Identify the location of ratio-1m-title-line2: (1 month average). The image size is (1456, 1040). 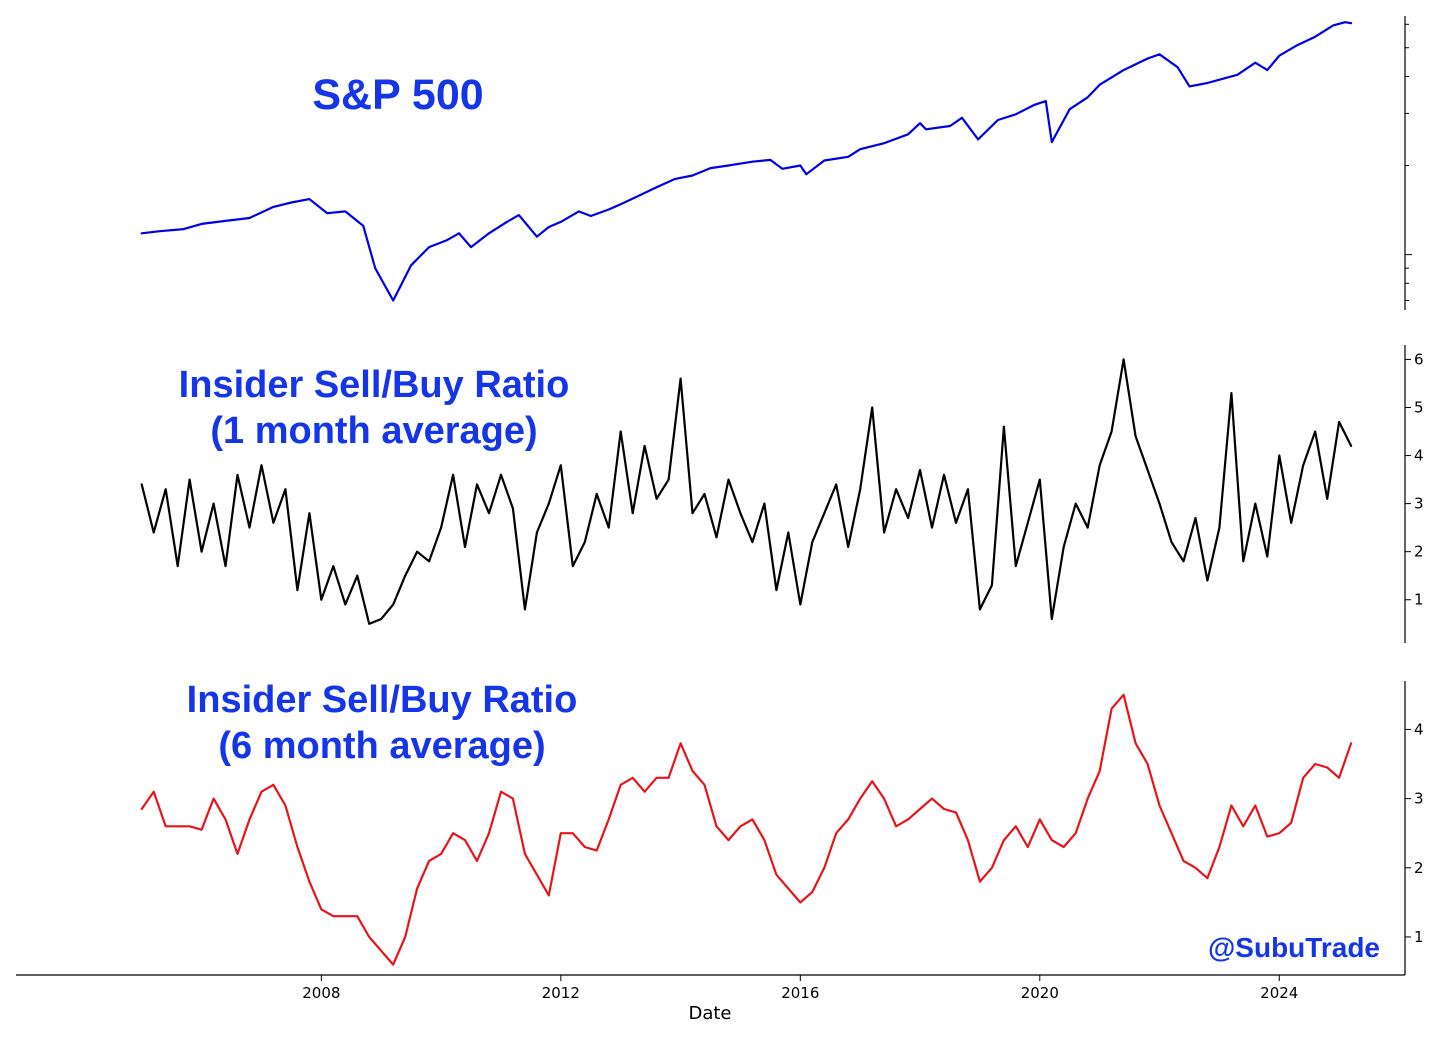
(374, 430).